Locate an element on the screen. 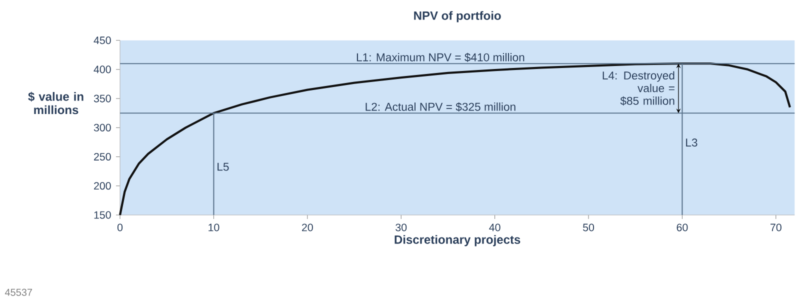  y-tick-label: 400 is located at coordinates (102, 70).